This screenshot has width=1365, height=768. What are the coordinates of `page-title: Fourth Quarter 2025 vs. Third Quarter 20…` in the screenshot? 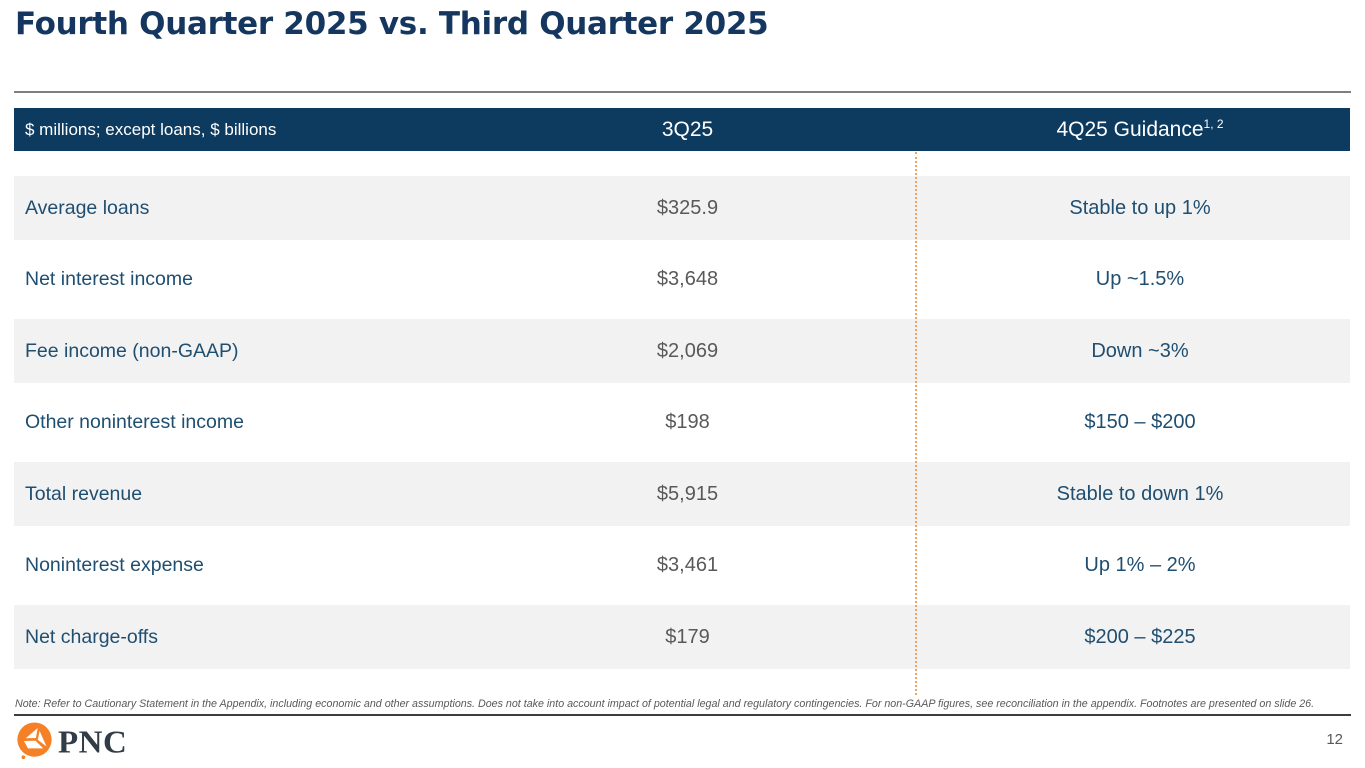 It's located at (392, 24).